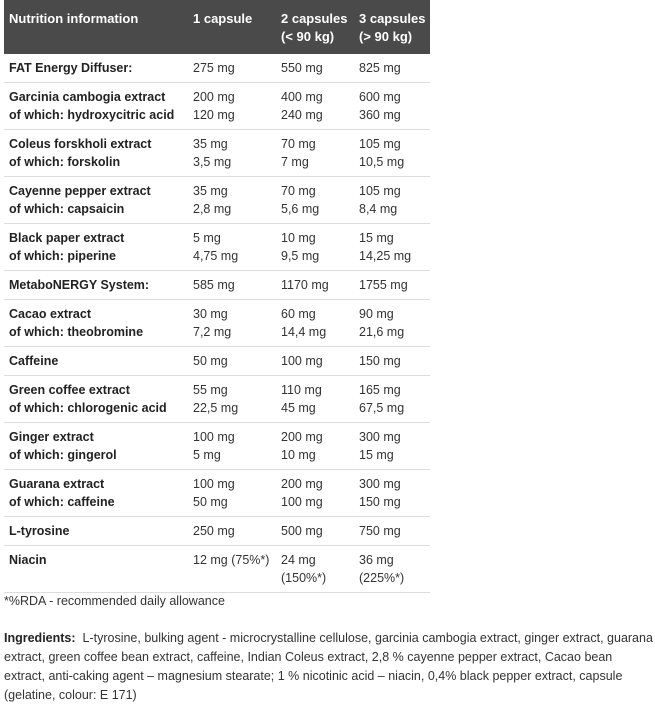  What do you see at coordinates (315, 531) in the screenshot?
I see `amount-cell: 500 mg` at bounding box center [315, 531].